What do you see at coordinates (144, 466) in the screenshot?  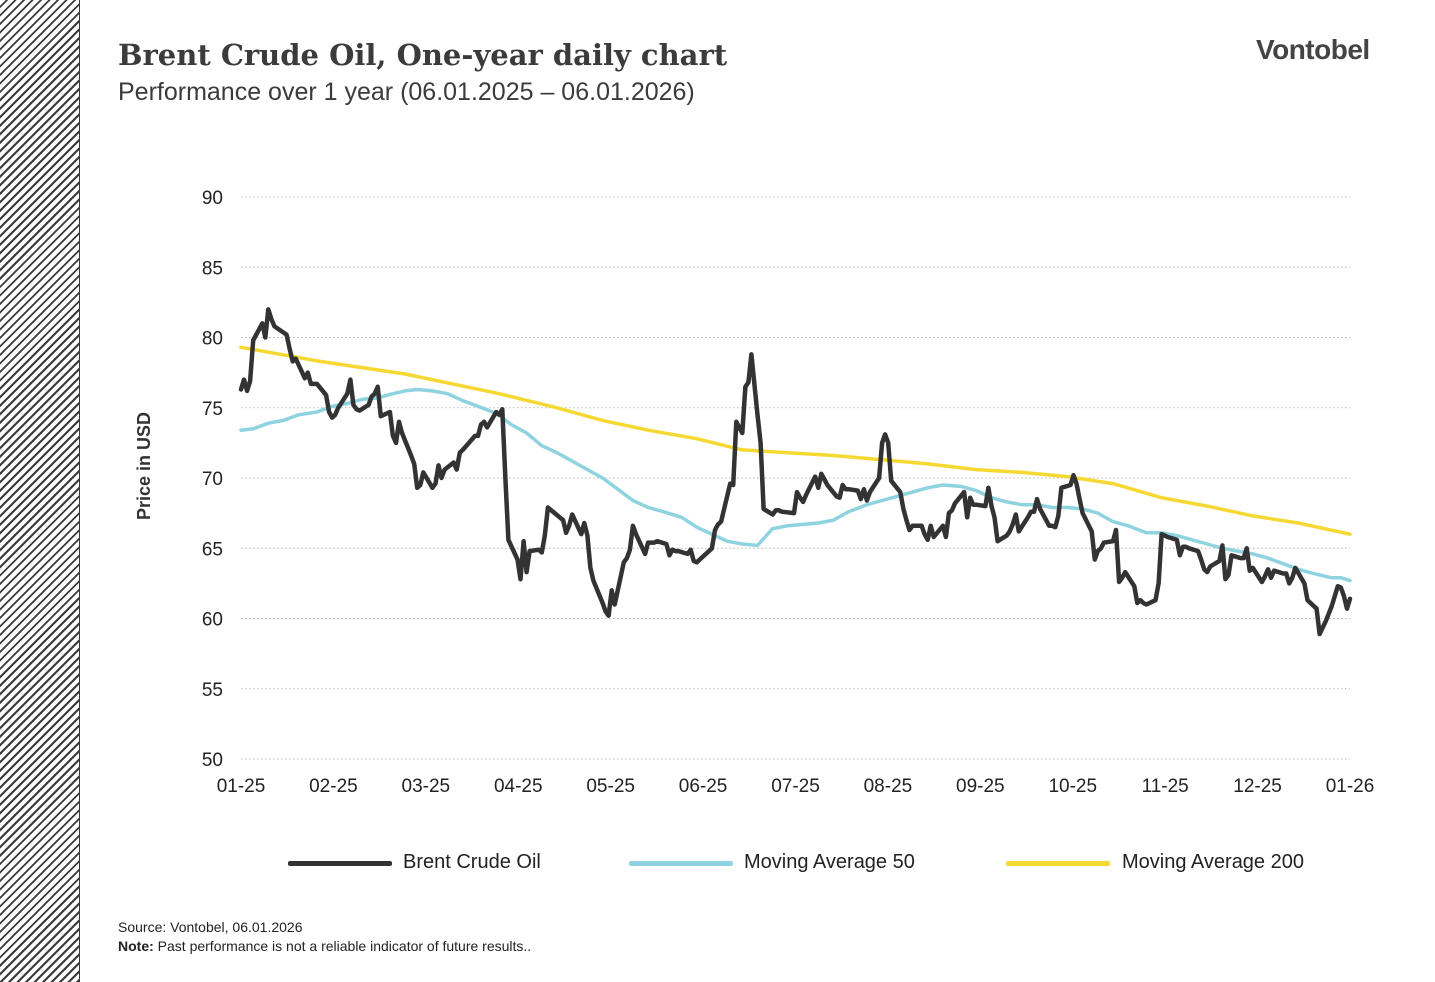 I see `y-axis-label: Price in USD` at bounding box center [144, 466].